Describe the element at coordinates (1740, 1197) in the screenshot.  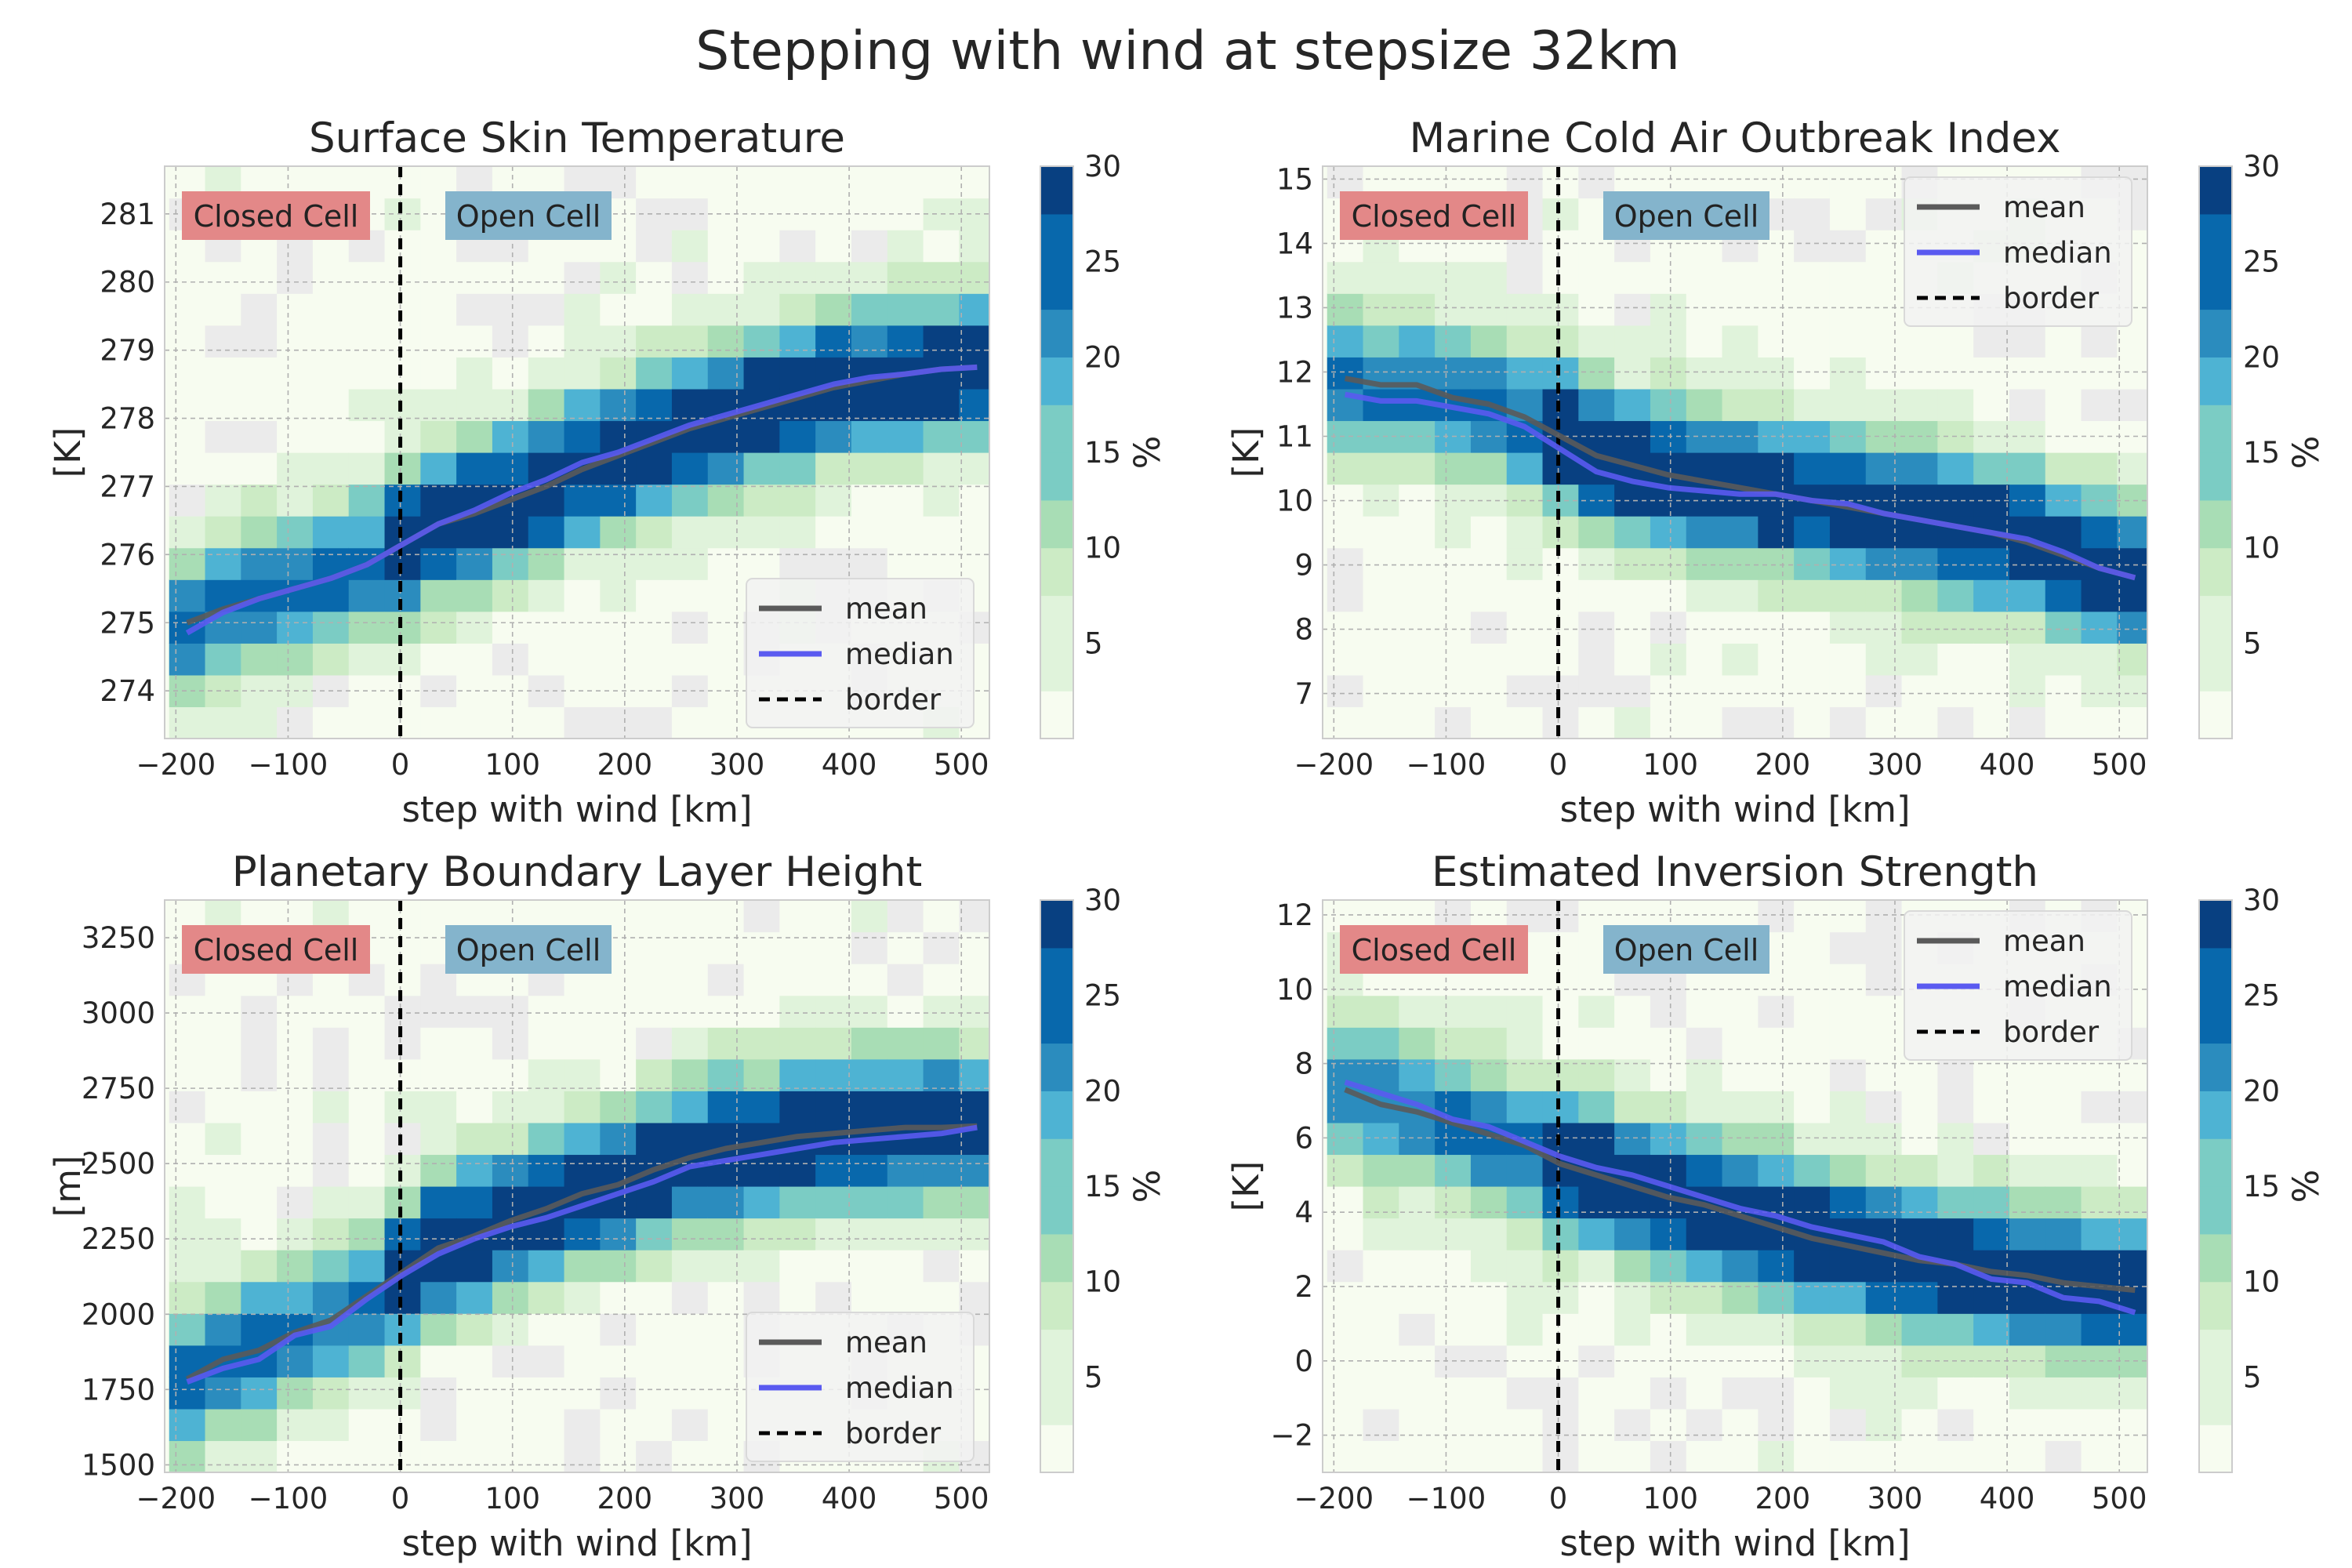
I see `series-median-line` at that location.